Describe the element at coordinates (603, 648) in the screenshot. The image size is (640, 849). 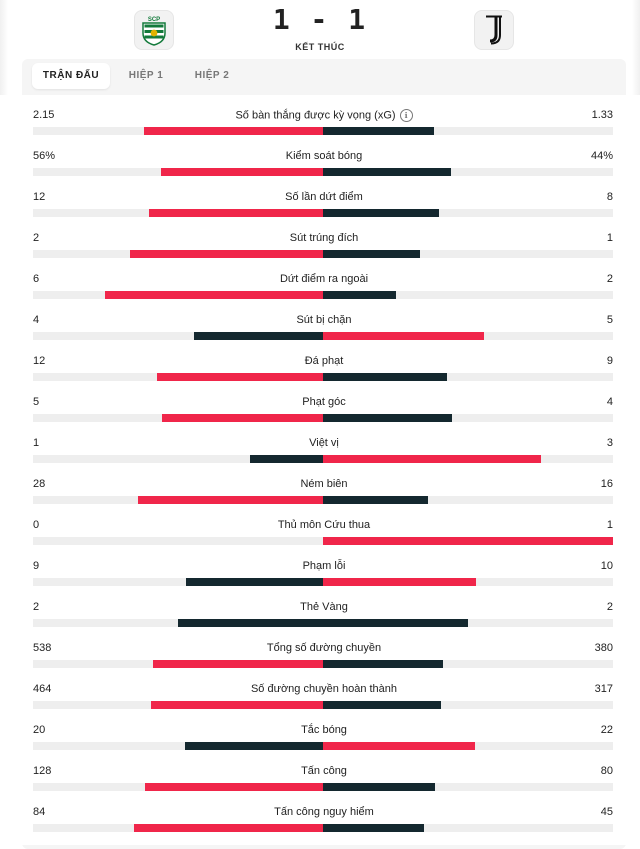
I see `away-stat-value: 380` at that location.